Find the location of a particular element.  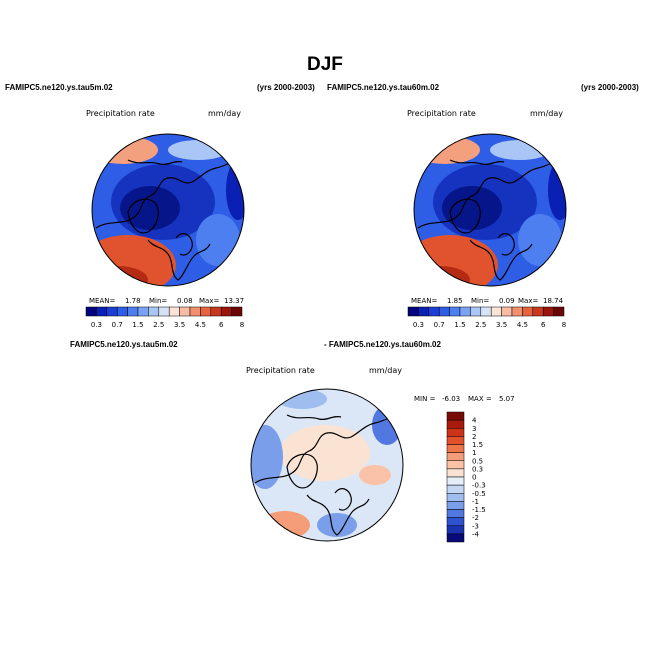

figure-title: DJF is located at coordinates (325, 64).